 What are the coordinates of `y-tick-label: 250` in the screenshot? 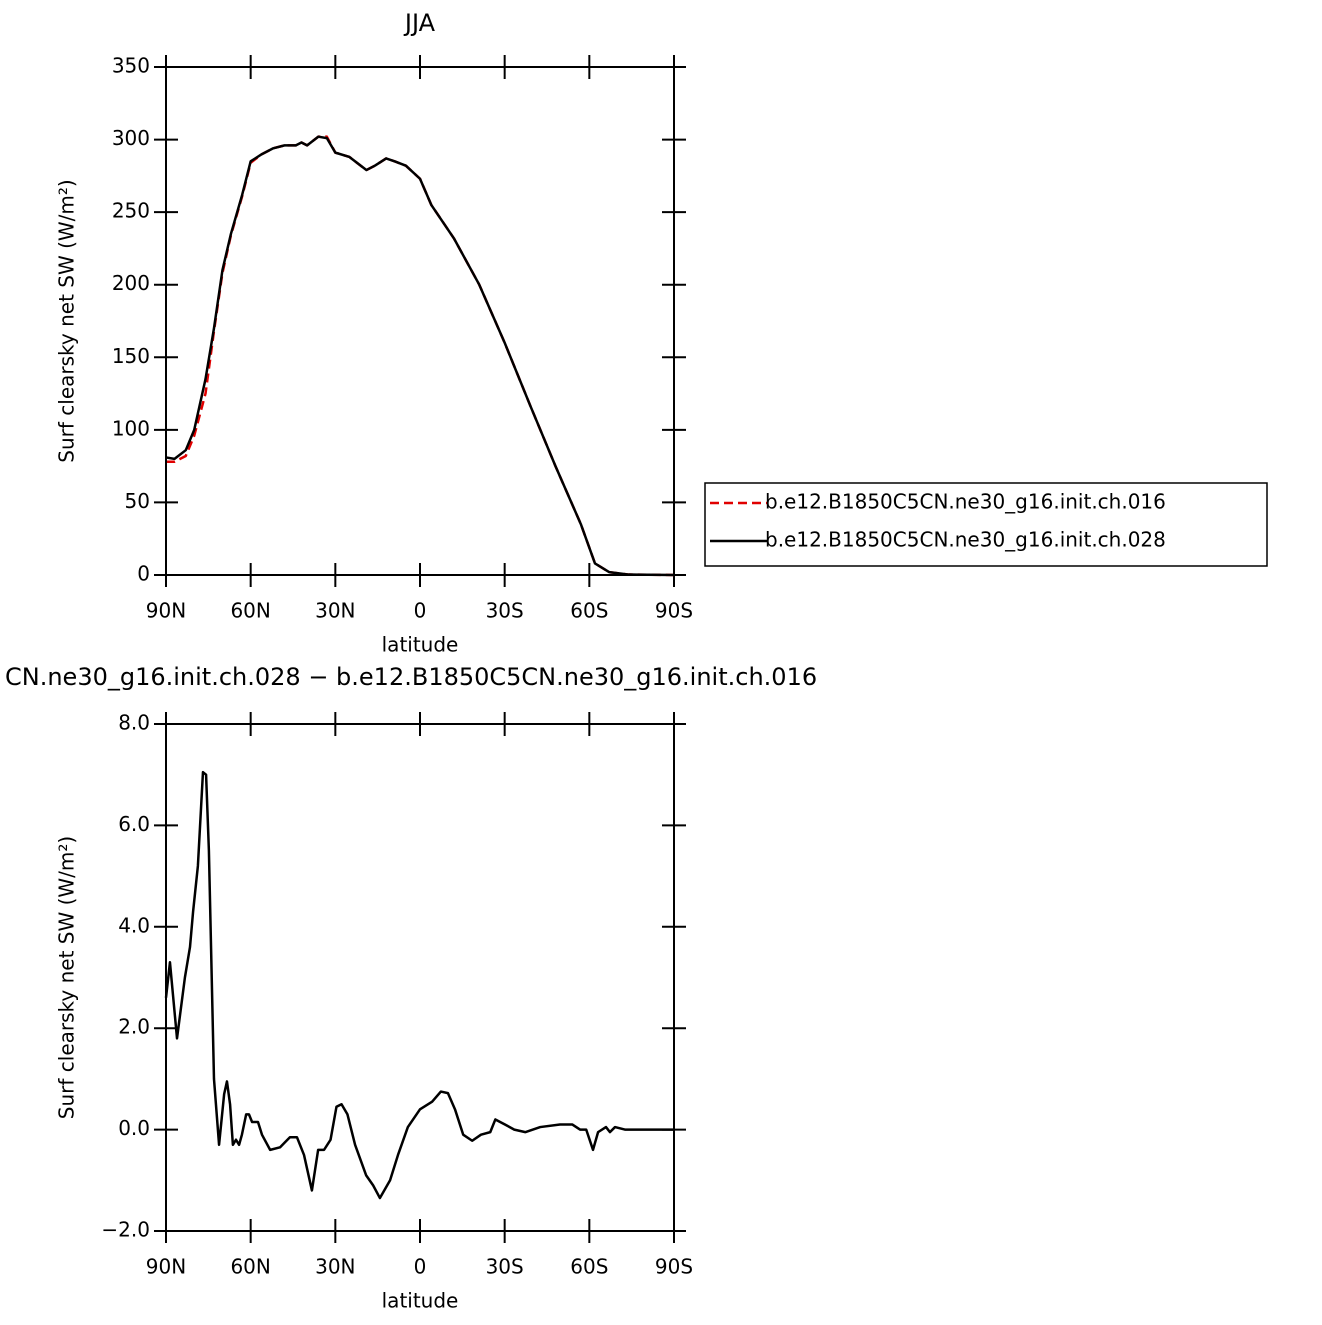 It's located at (131, 211).